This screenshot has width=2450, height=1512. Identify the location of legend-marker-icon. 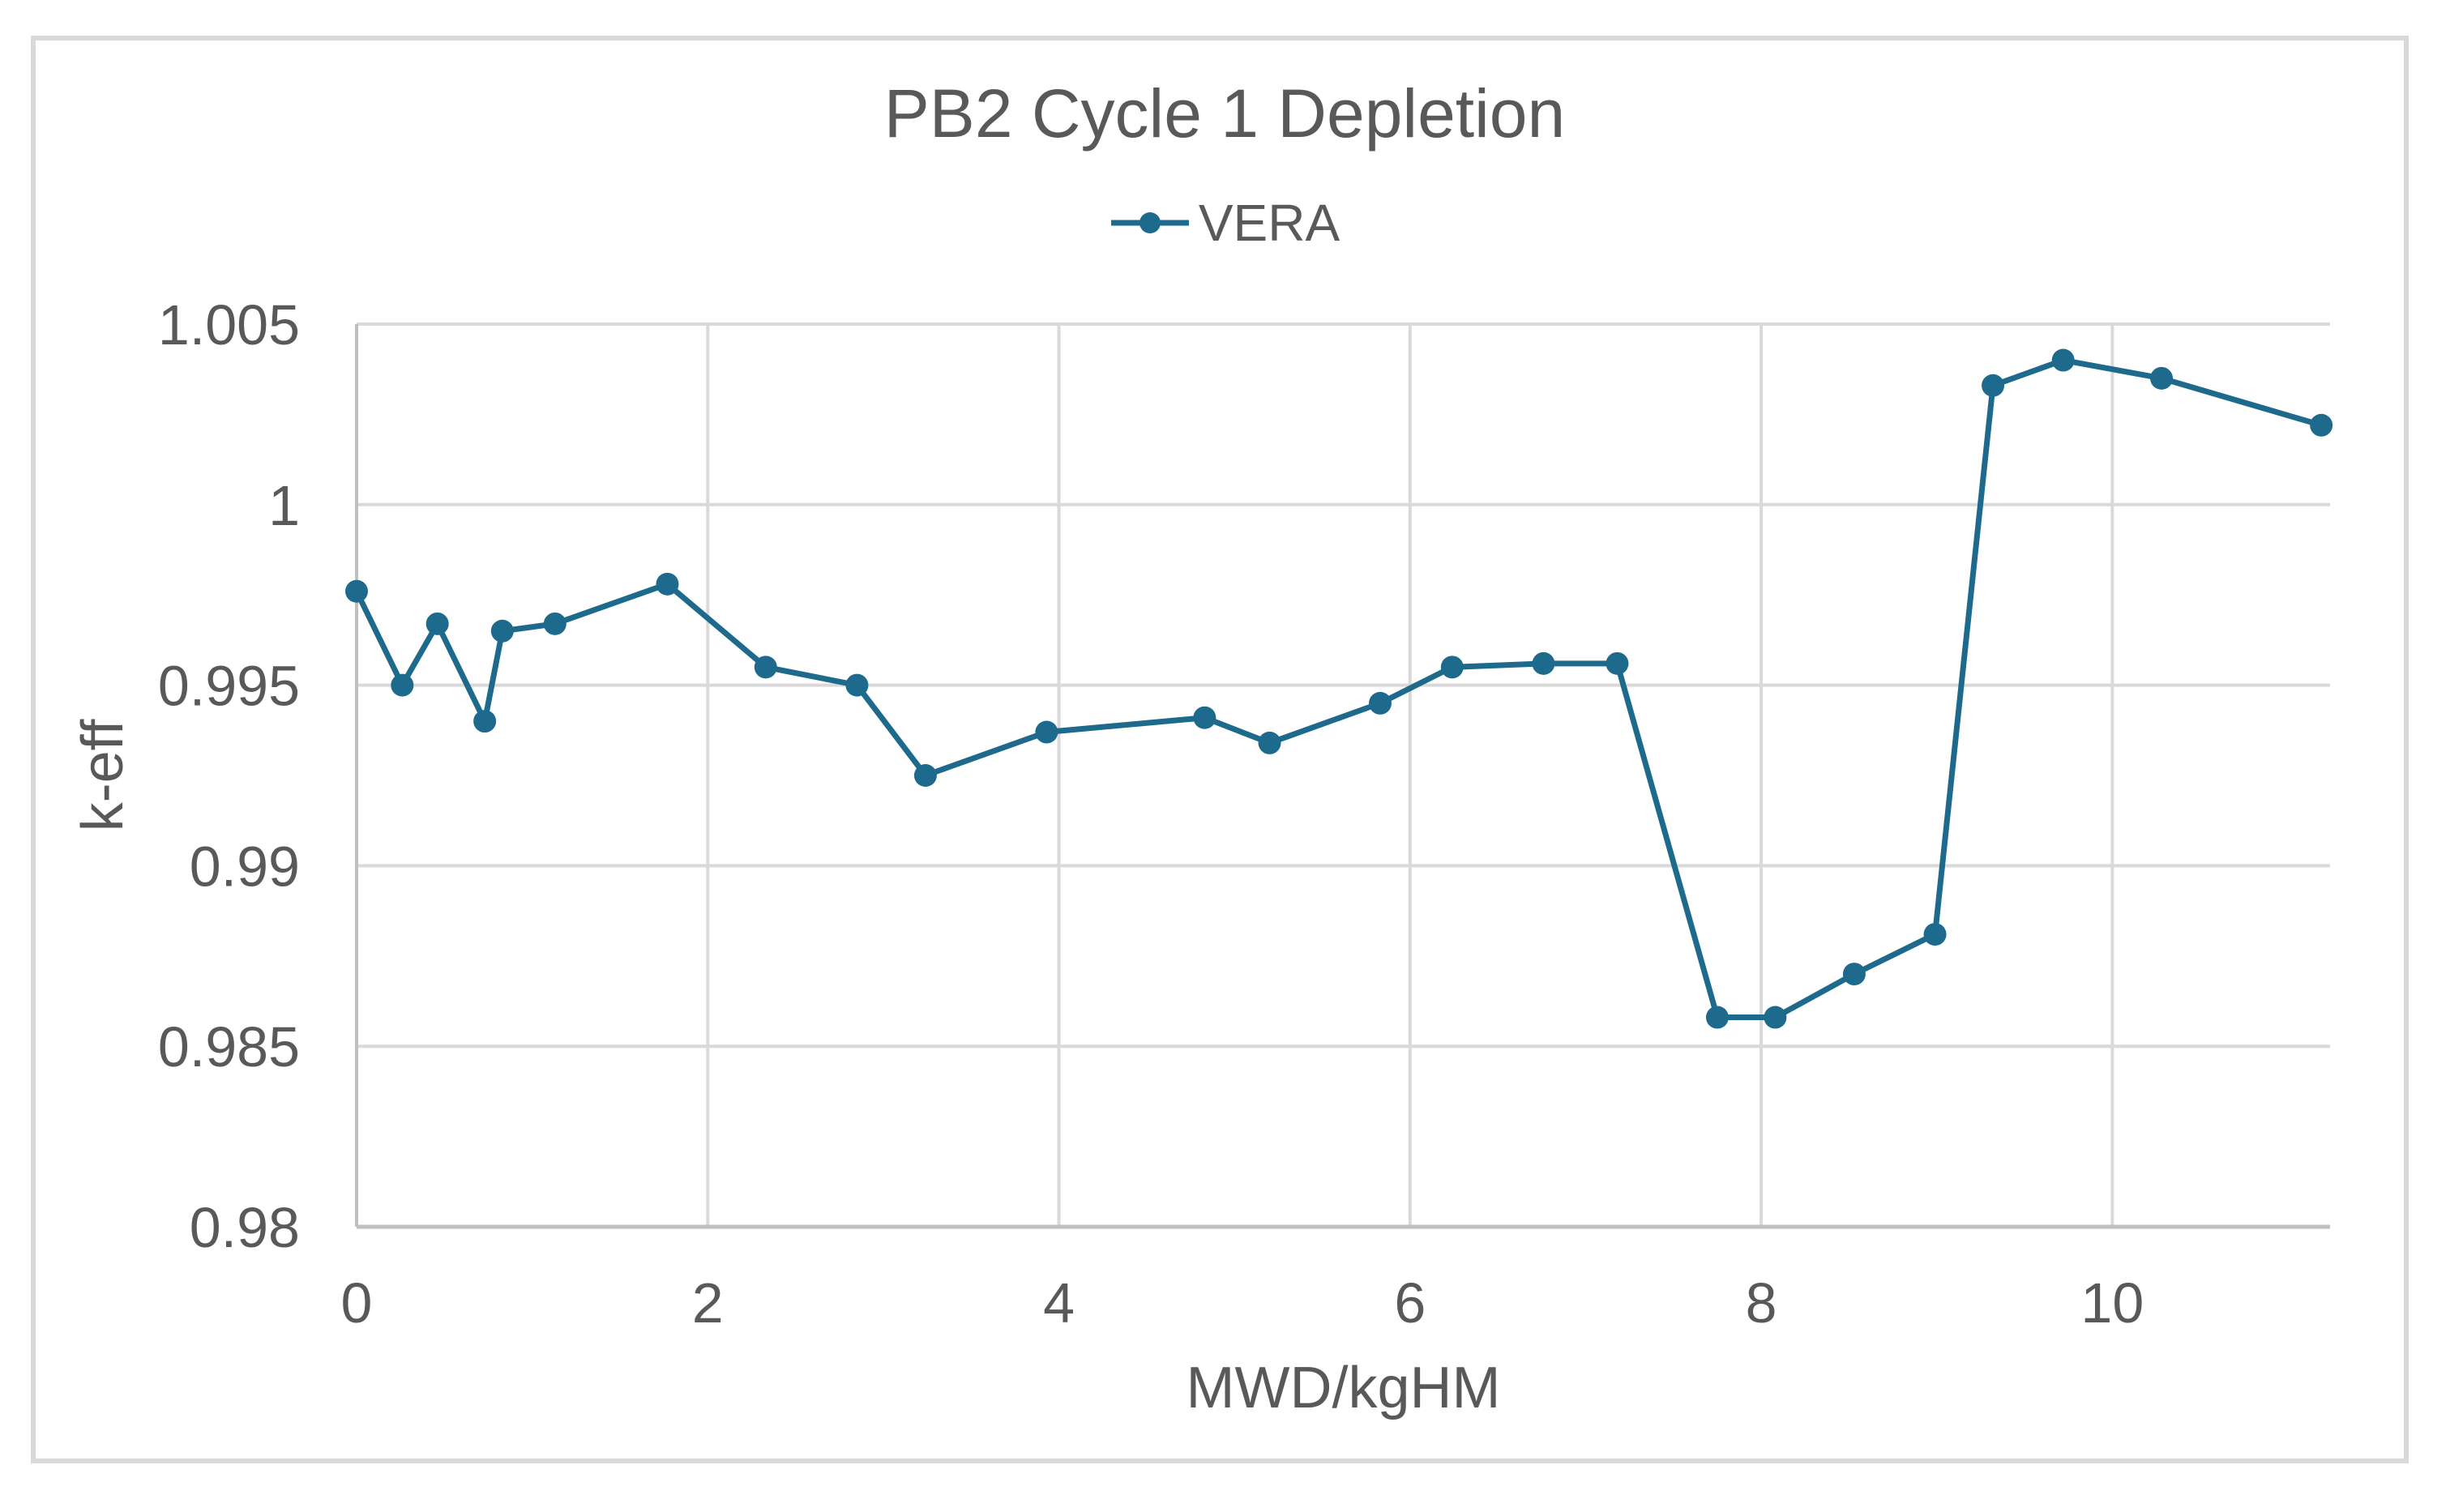
(1149, 222).